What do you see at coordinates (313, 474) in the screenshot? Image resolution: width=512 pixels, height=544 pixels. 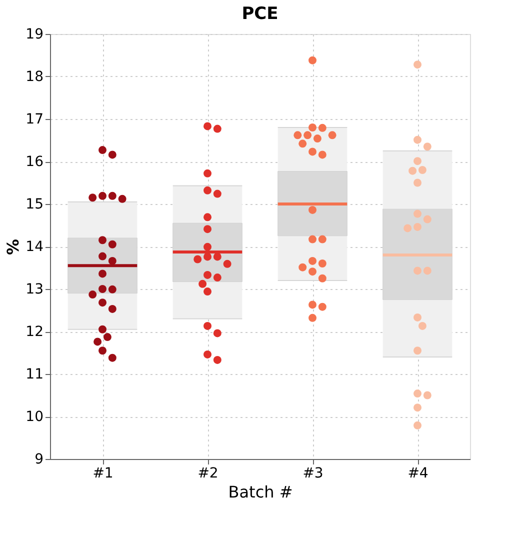 I see `x-tick-label: #3` at bounding box center [313, 474].